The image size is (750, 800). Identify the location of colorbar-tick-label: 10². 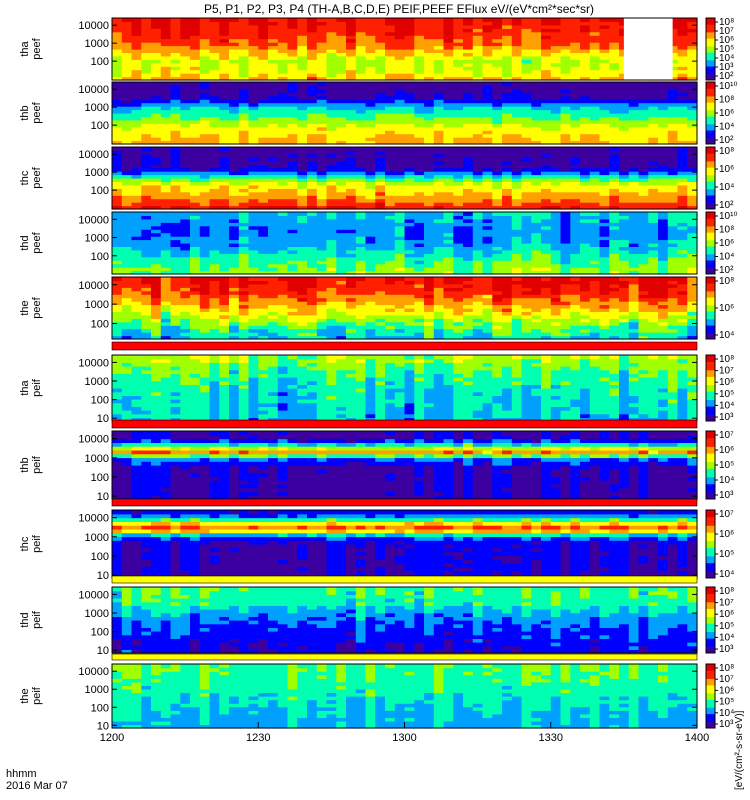
(726, 205).